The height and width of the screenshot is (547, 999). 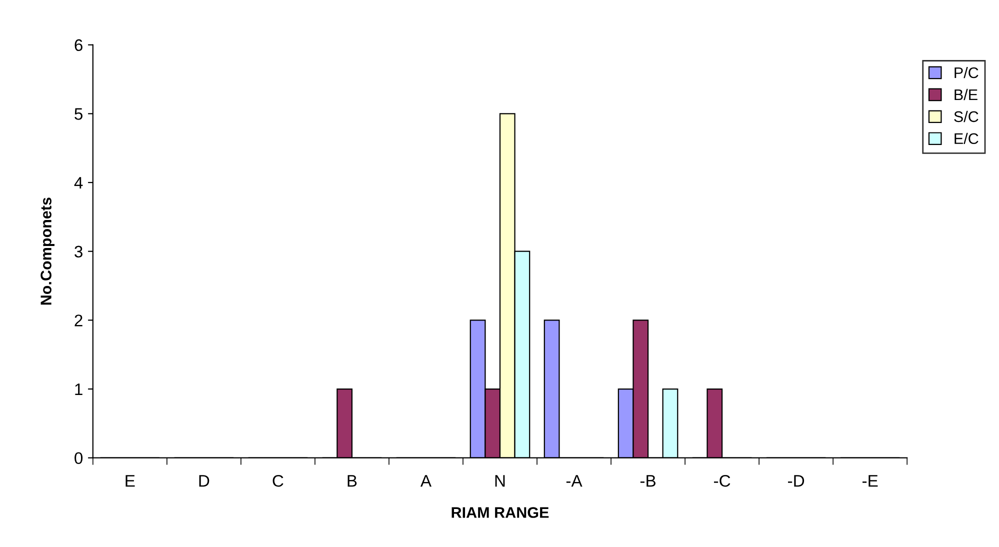 What do you see at coordinates (130, 481) in the screenshot?
I see `x-tick-label: E` at bounding box center [130, 481].